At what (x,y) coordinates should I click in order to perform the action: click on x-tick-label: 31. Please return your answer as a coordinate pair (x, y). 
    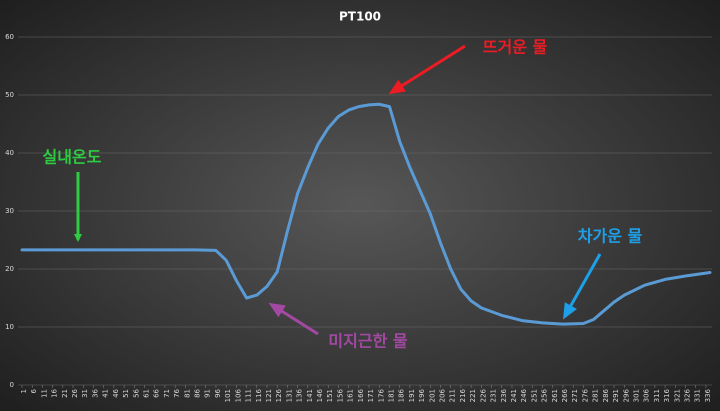
    Looking at the image, I should click on (85, 393).